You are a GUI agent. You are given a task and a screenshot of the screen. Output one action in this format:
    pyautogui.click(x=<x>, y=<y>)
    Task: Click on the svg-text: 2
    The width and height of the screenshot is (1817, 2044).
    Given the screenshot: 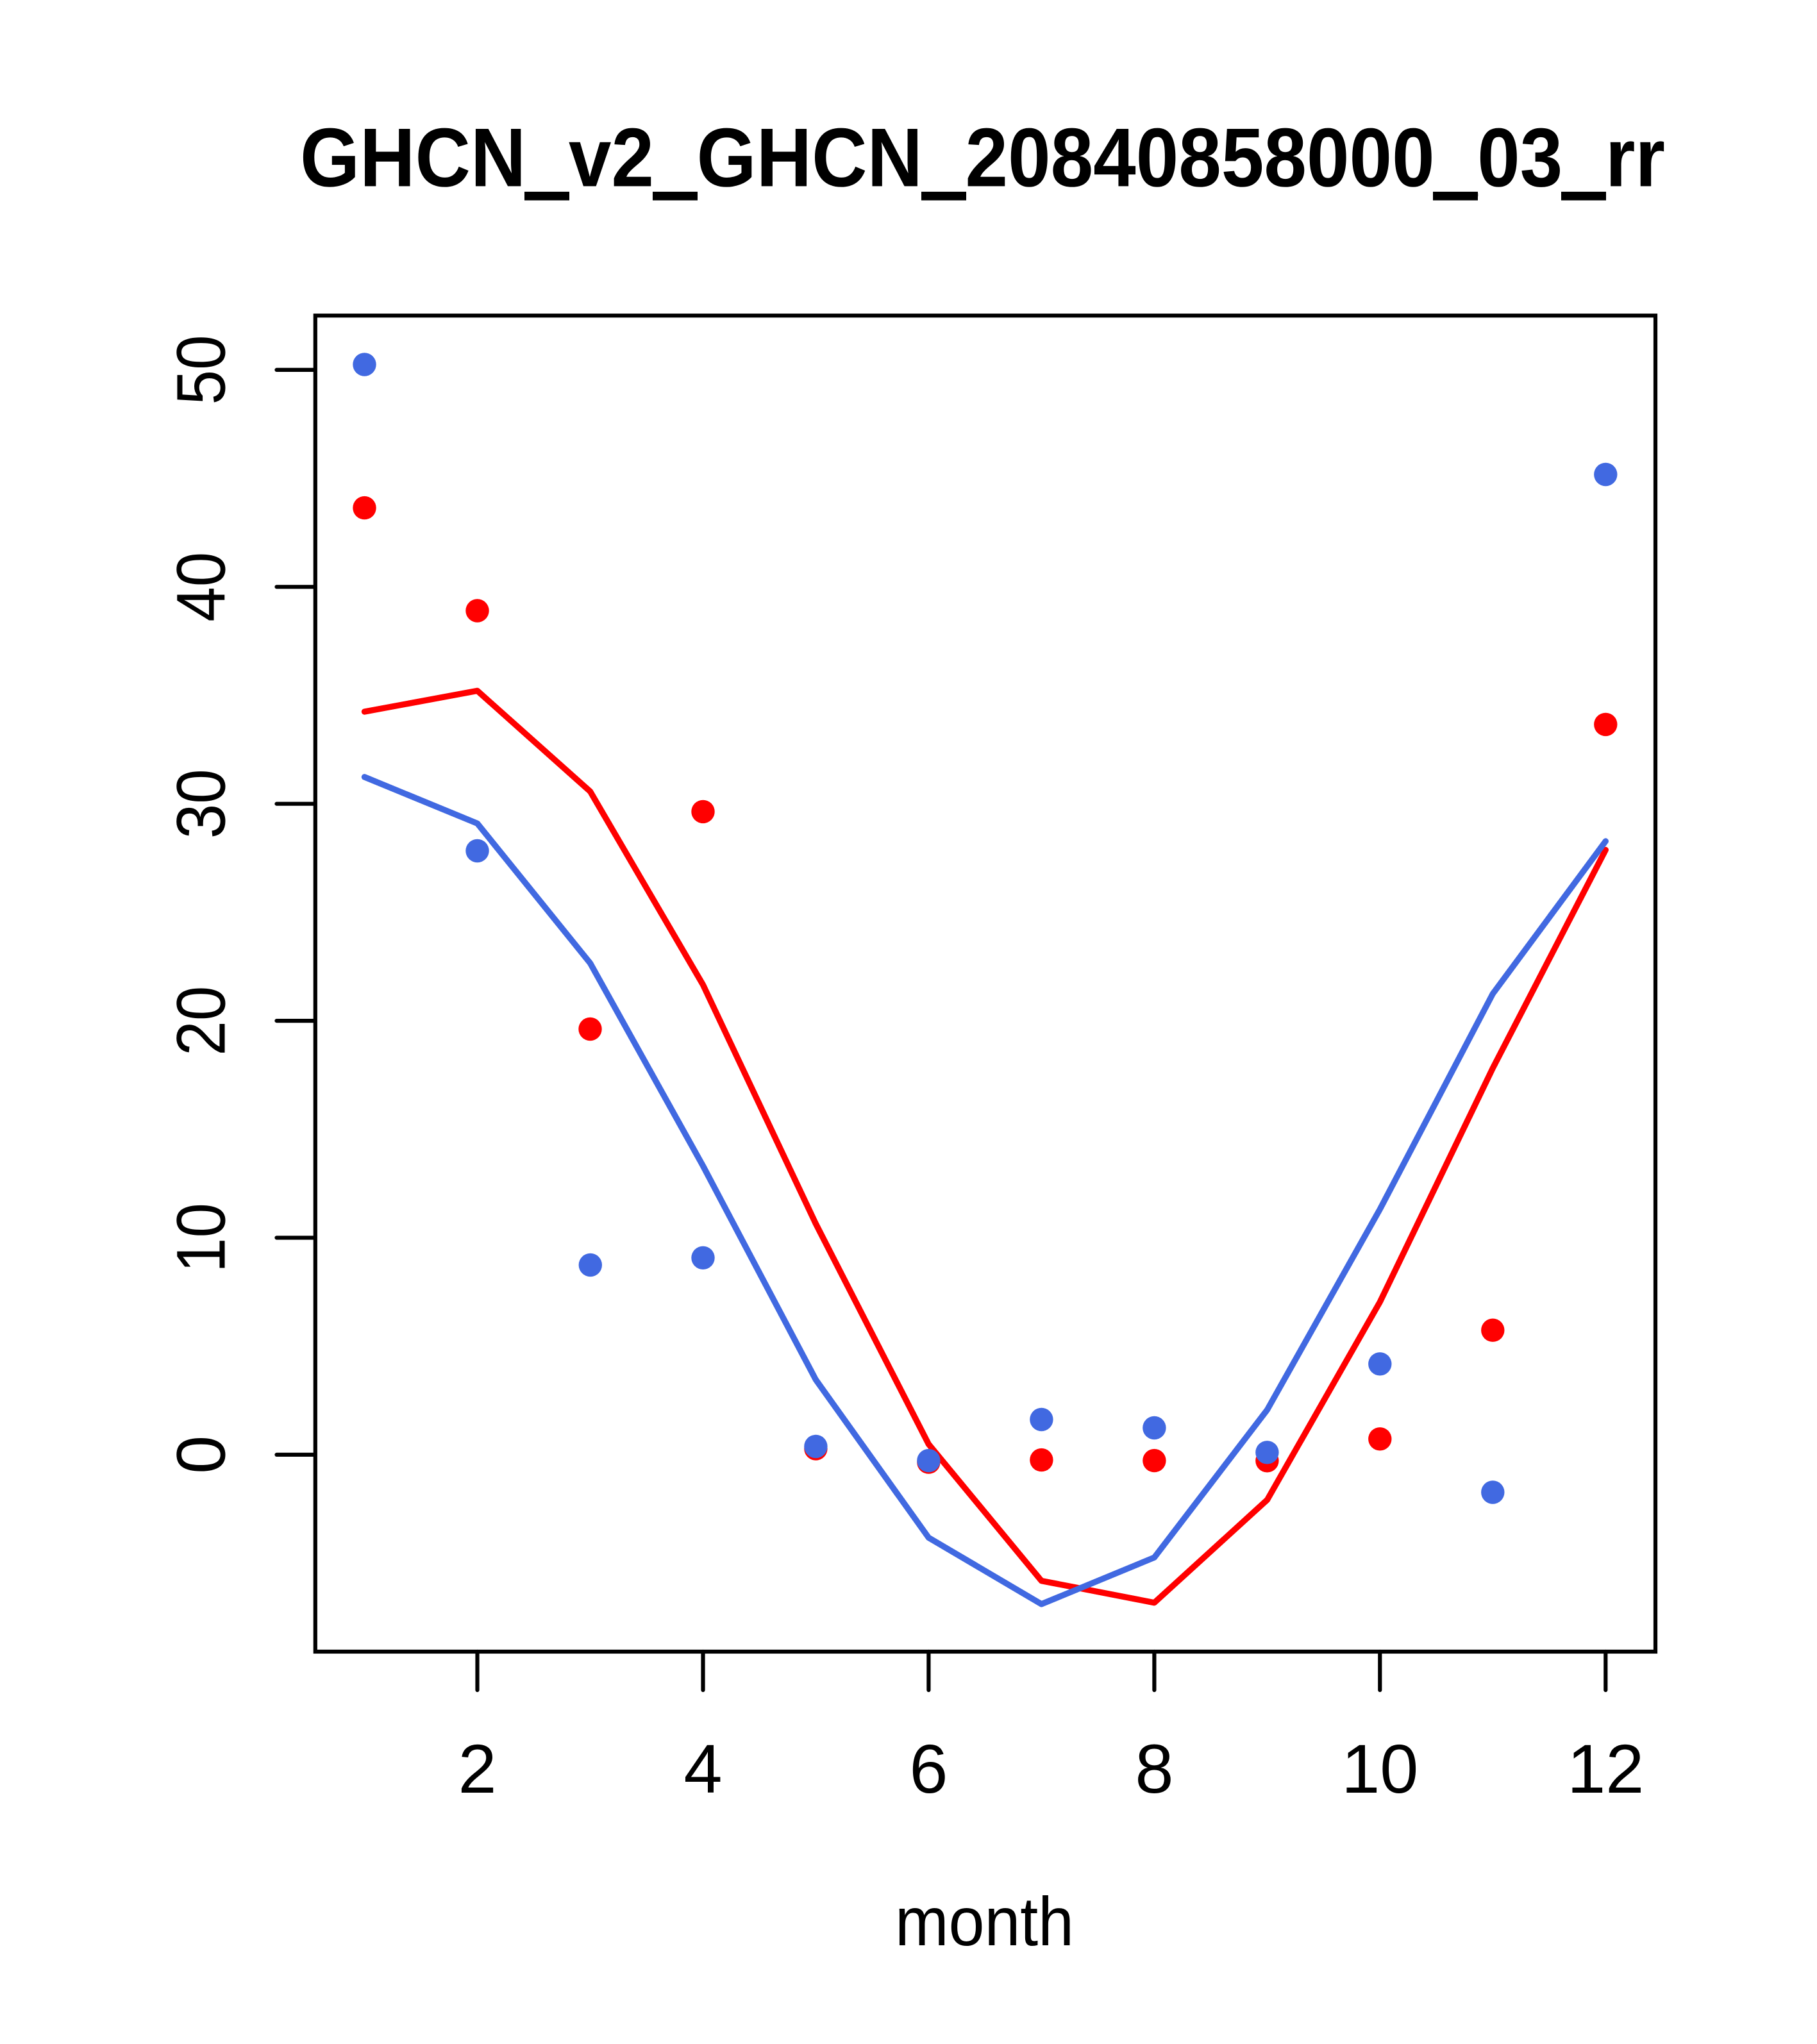 What is the action you would take?
    pyautogui.click(x=477, y=1768)
    